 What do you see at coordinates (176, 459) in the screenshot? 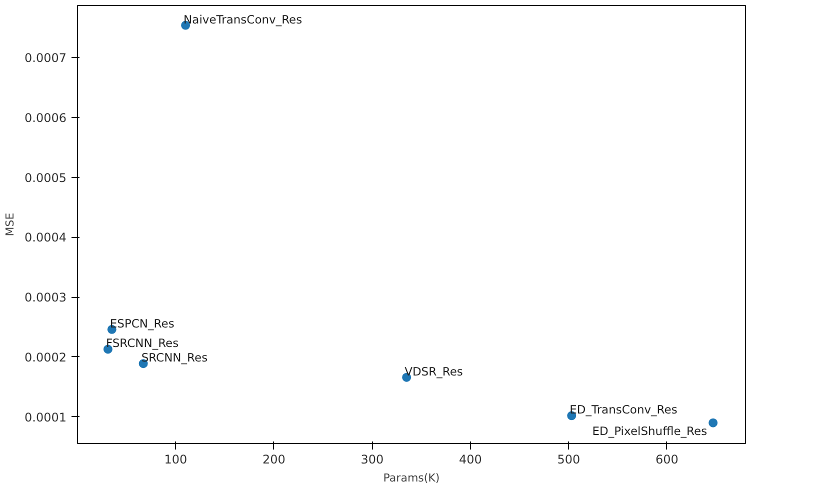
I see `x-tick-label: 100` at bounding box center [176, 459].